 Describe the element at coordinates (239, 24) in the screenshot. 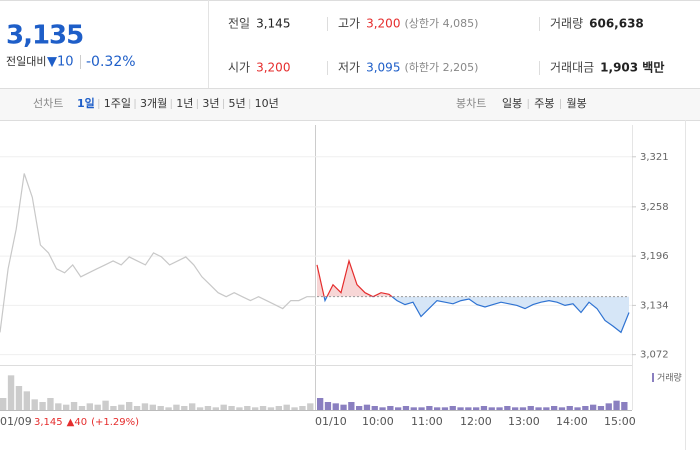

I see `stat-label: 전일` at that location.